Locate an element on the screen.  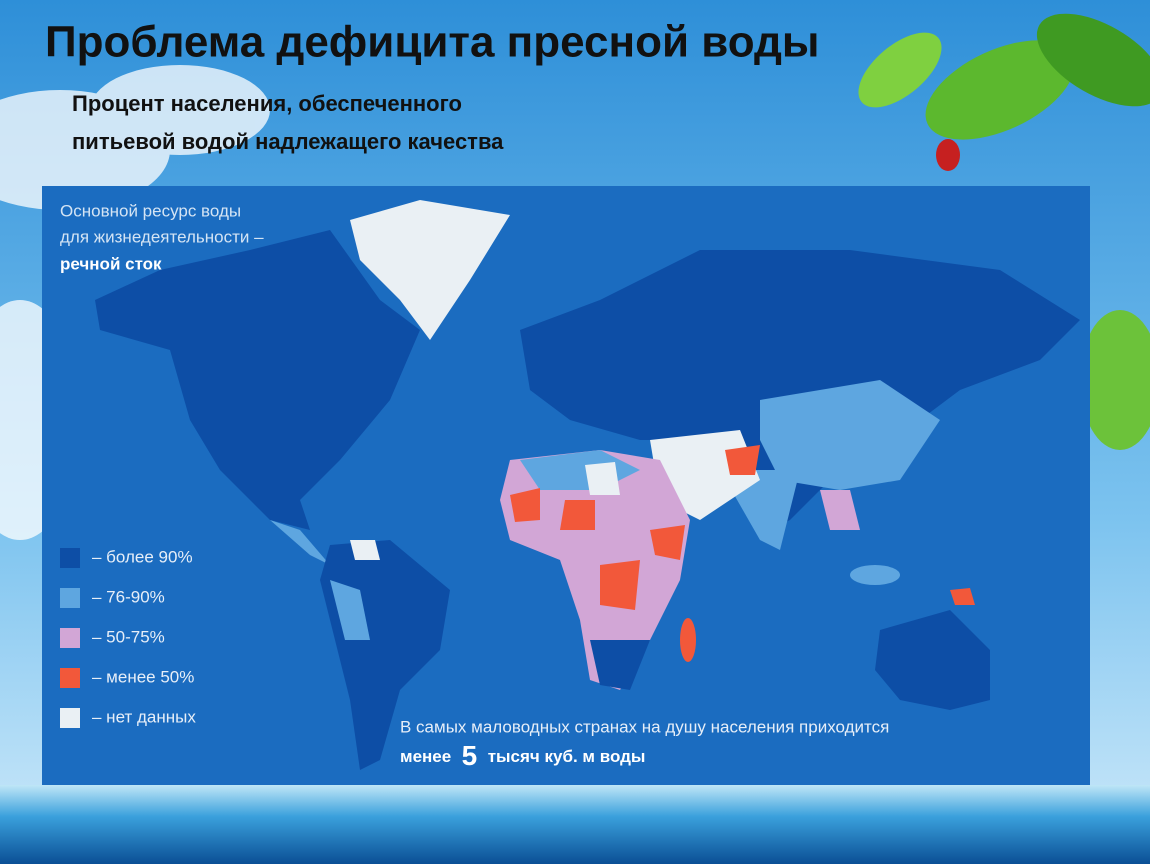
map-caption: речной сток is located at coordinates (111, 263).